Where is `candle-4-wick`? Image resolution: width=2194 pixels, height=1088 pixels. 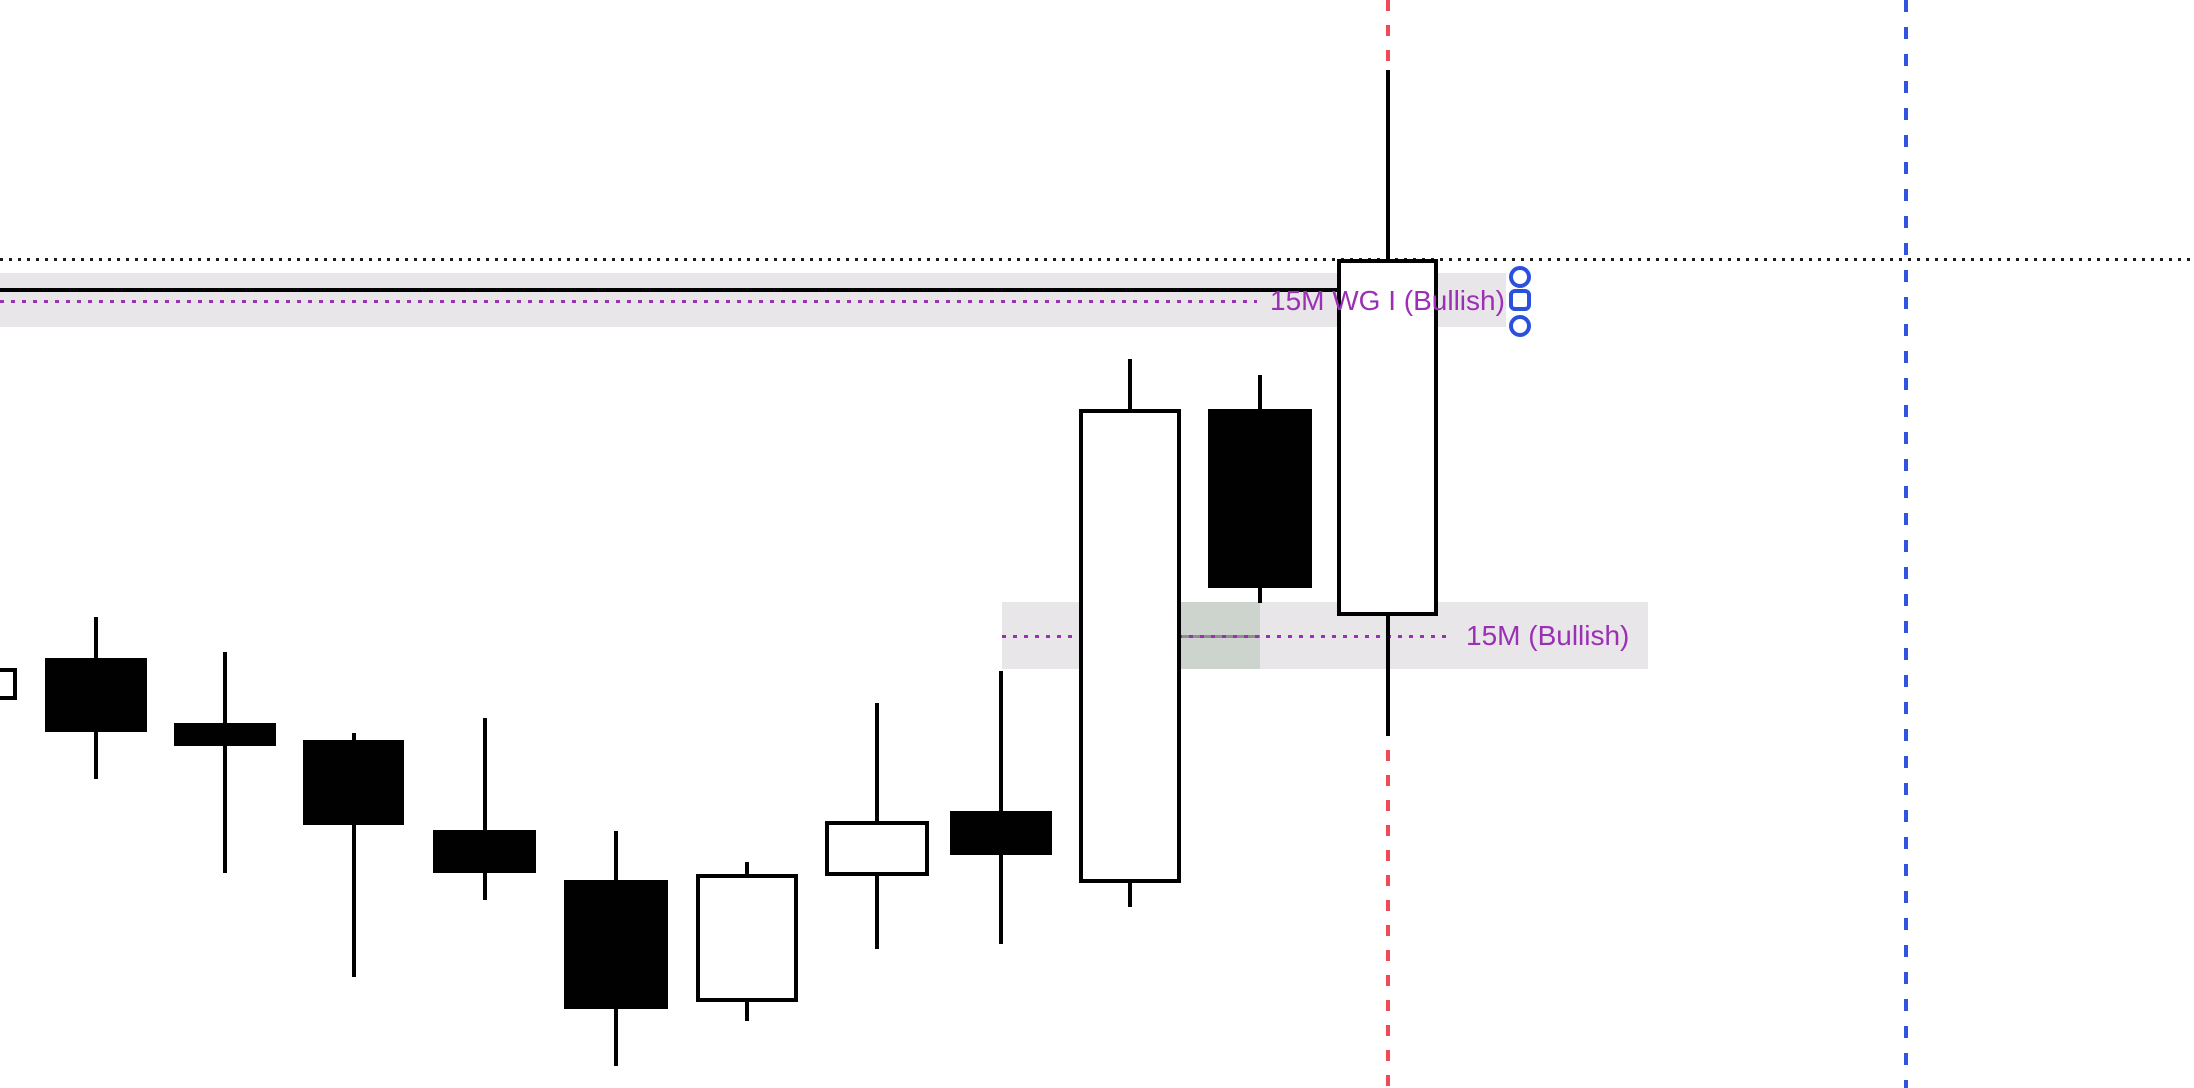
candle-4-wick is located at coordinates (353, 855).